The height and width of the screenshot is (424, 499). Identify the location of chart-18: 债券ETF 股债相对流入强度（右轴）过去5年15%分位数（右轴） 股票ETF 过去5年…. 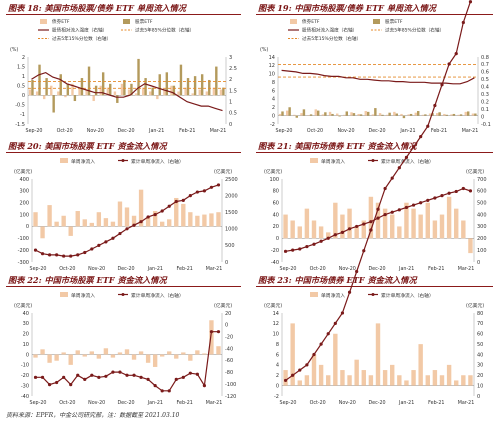
(123, 76).